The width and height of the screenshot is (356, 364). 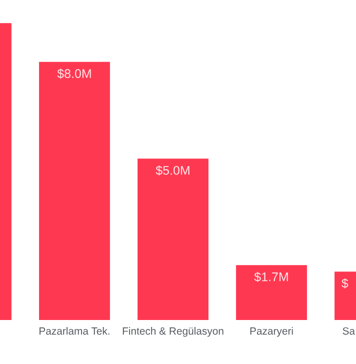 I want to click on data-label: $1.7M, so click(x=271, y=277).